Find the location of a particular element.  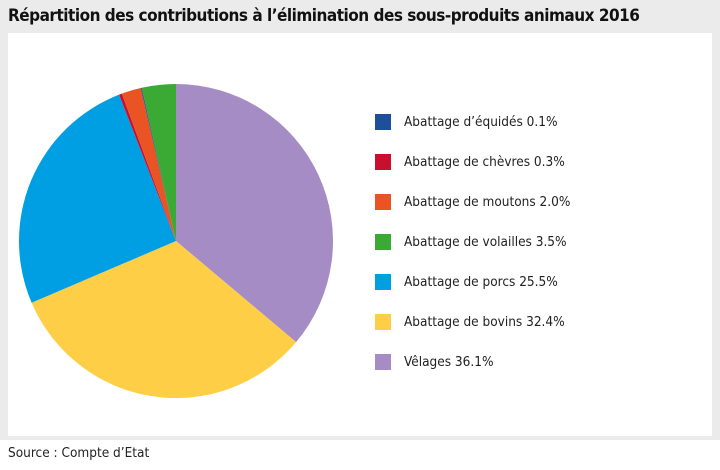

legend-item: Vêlages 36.1% is located at coordinates (434, 362).